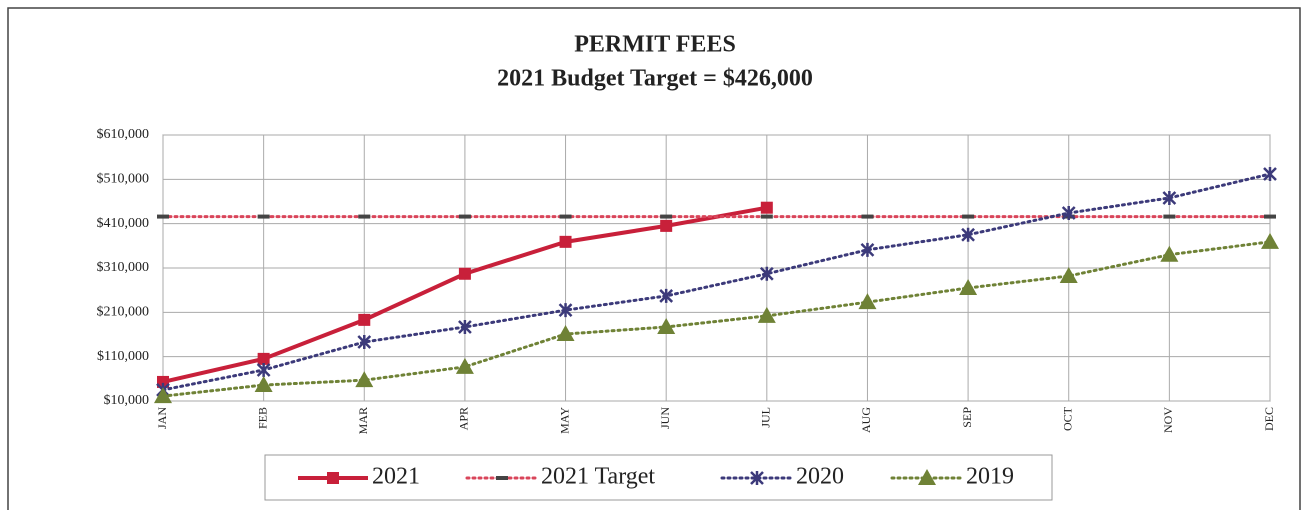 This screenshot has width=1307, height=510. I want to click on y-tick-label: $510,000, so click(123, 179).